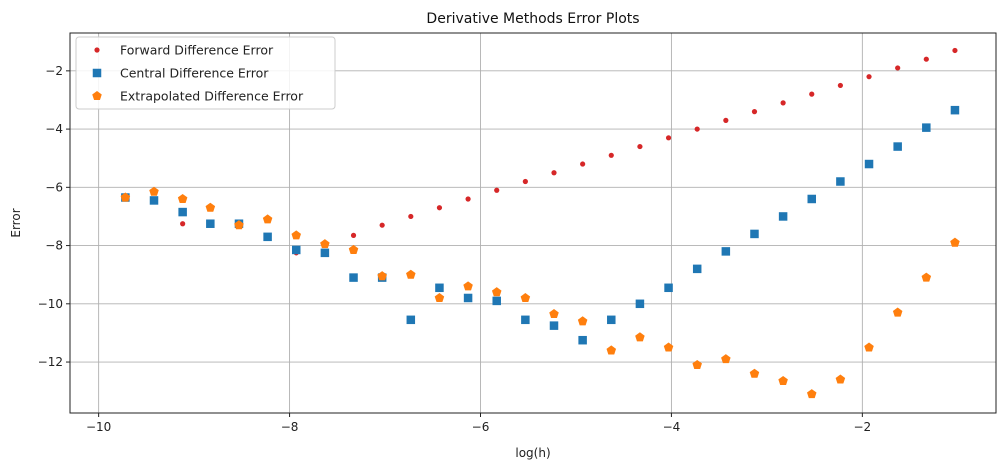  What do you see at coordinates (50, 304) in the screenshot?
I see `y-tick-label: −10` at bounding box center [50, 304].